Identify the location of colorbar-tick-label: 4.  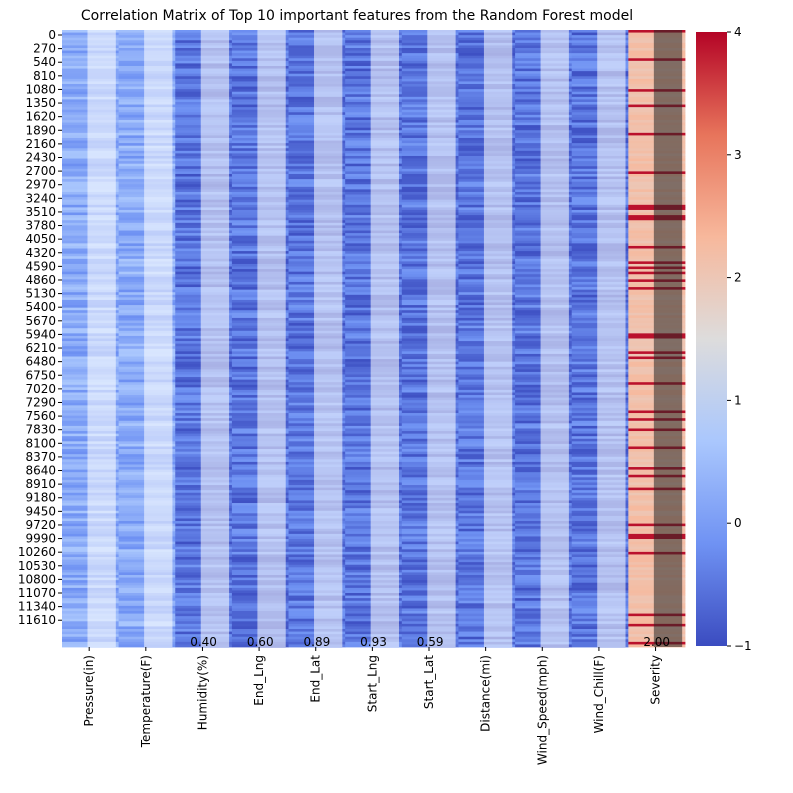
(738, 32).